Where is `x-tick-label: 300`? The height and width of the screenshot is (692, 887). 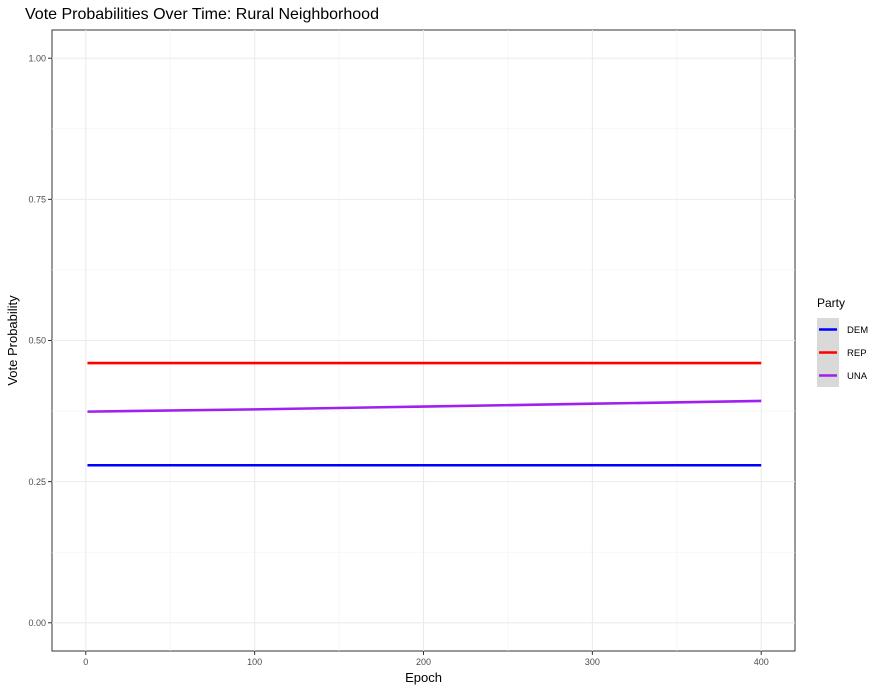 x-tick-label: 300 is located at coordinates (592, 662).